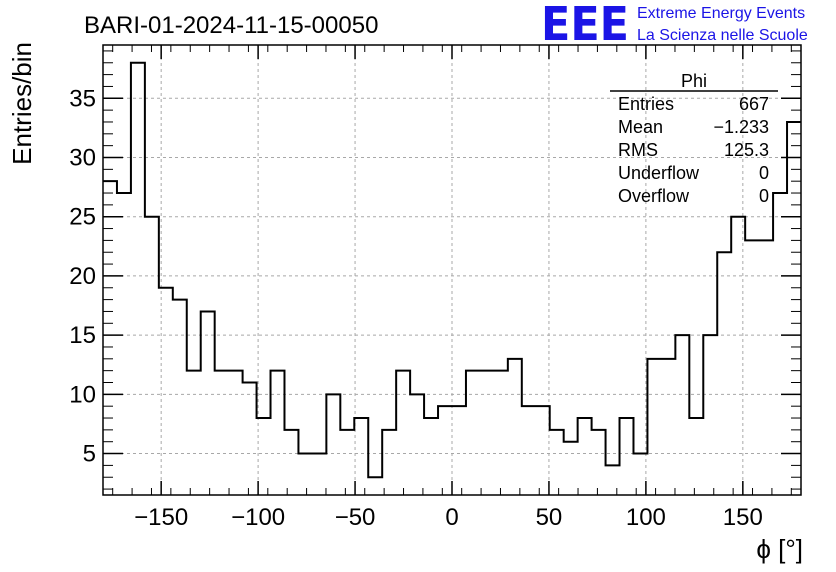 This screenshot has width=836, height=572. I want to click on stats-row-label: Entries, so click(646, 104).